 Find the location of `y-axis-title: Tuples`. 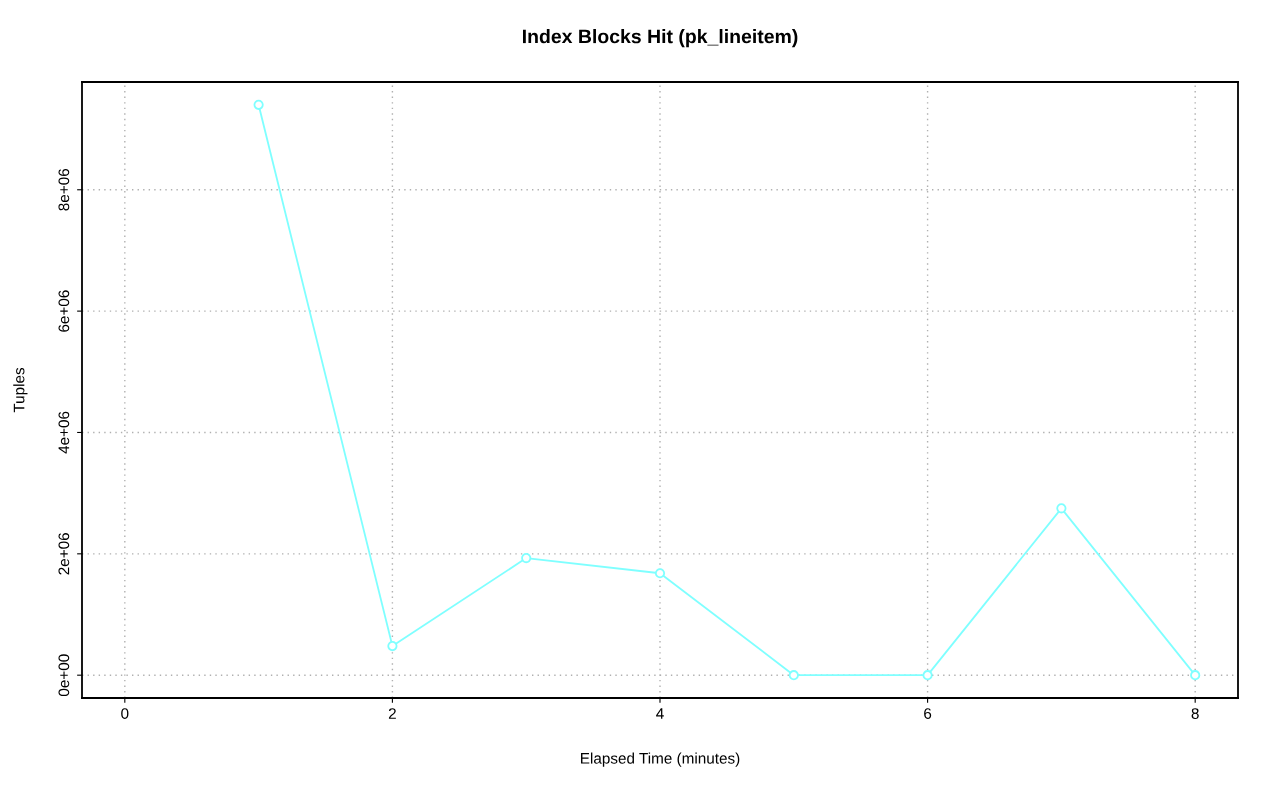

y-axis-title: Tuples is located at coordinates (20, 390).